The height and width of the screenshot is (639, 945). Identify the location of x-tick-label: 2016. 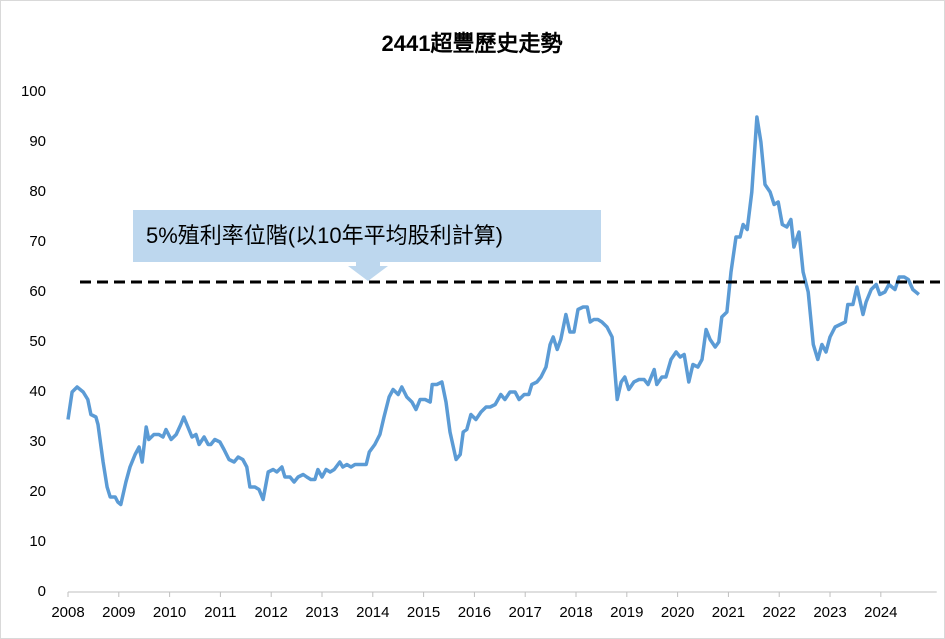
(474, 612).